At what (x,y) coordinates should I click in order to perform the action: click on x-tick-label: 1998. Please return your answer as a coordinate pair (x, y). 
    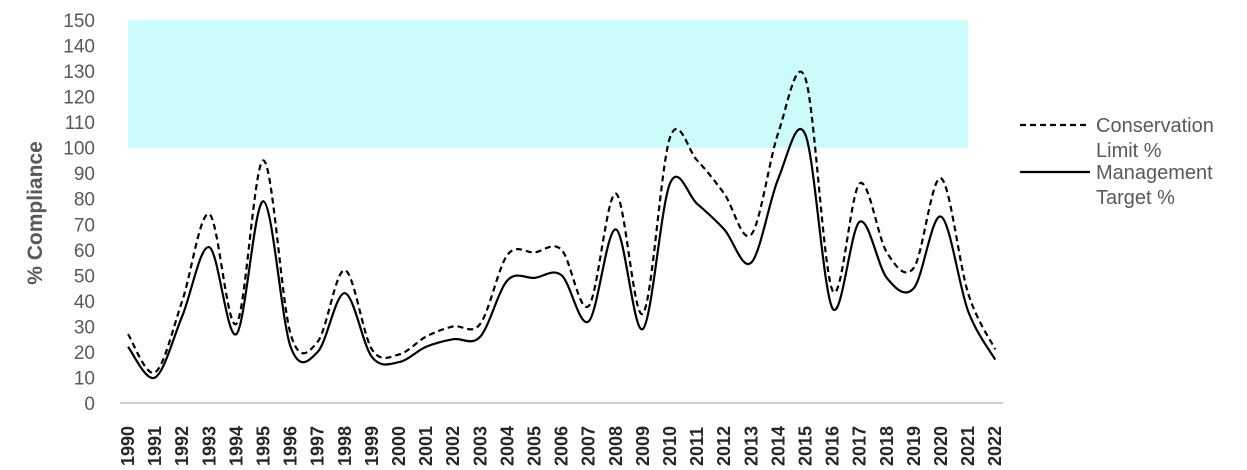
    Looking at the image, I should click on (345, 446).